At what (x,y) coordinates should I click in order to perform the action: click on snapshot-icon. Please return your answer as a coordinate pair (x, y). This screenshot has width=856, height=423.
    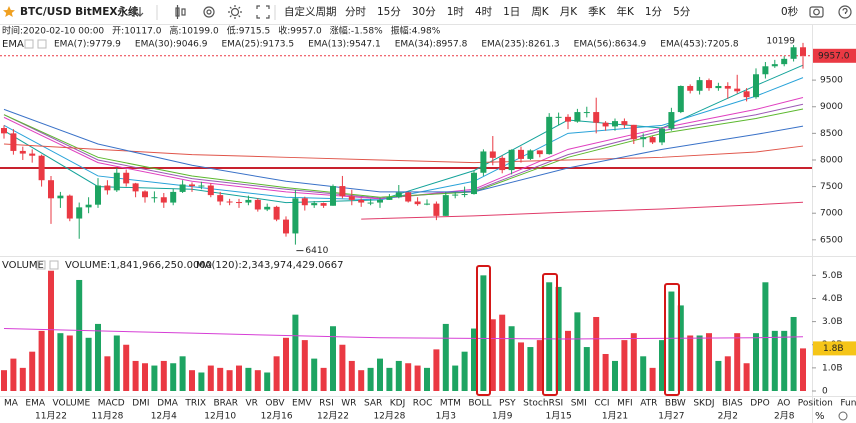
    Looking at the image, I should click on (816, 12).